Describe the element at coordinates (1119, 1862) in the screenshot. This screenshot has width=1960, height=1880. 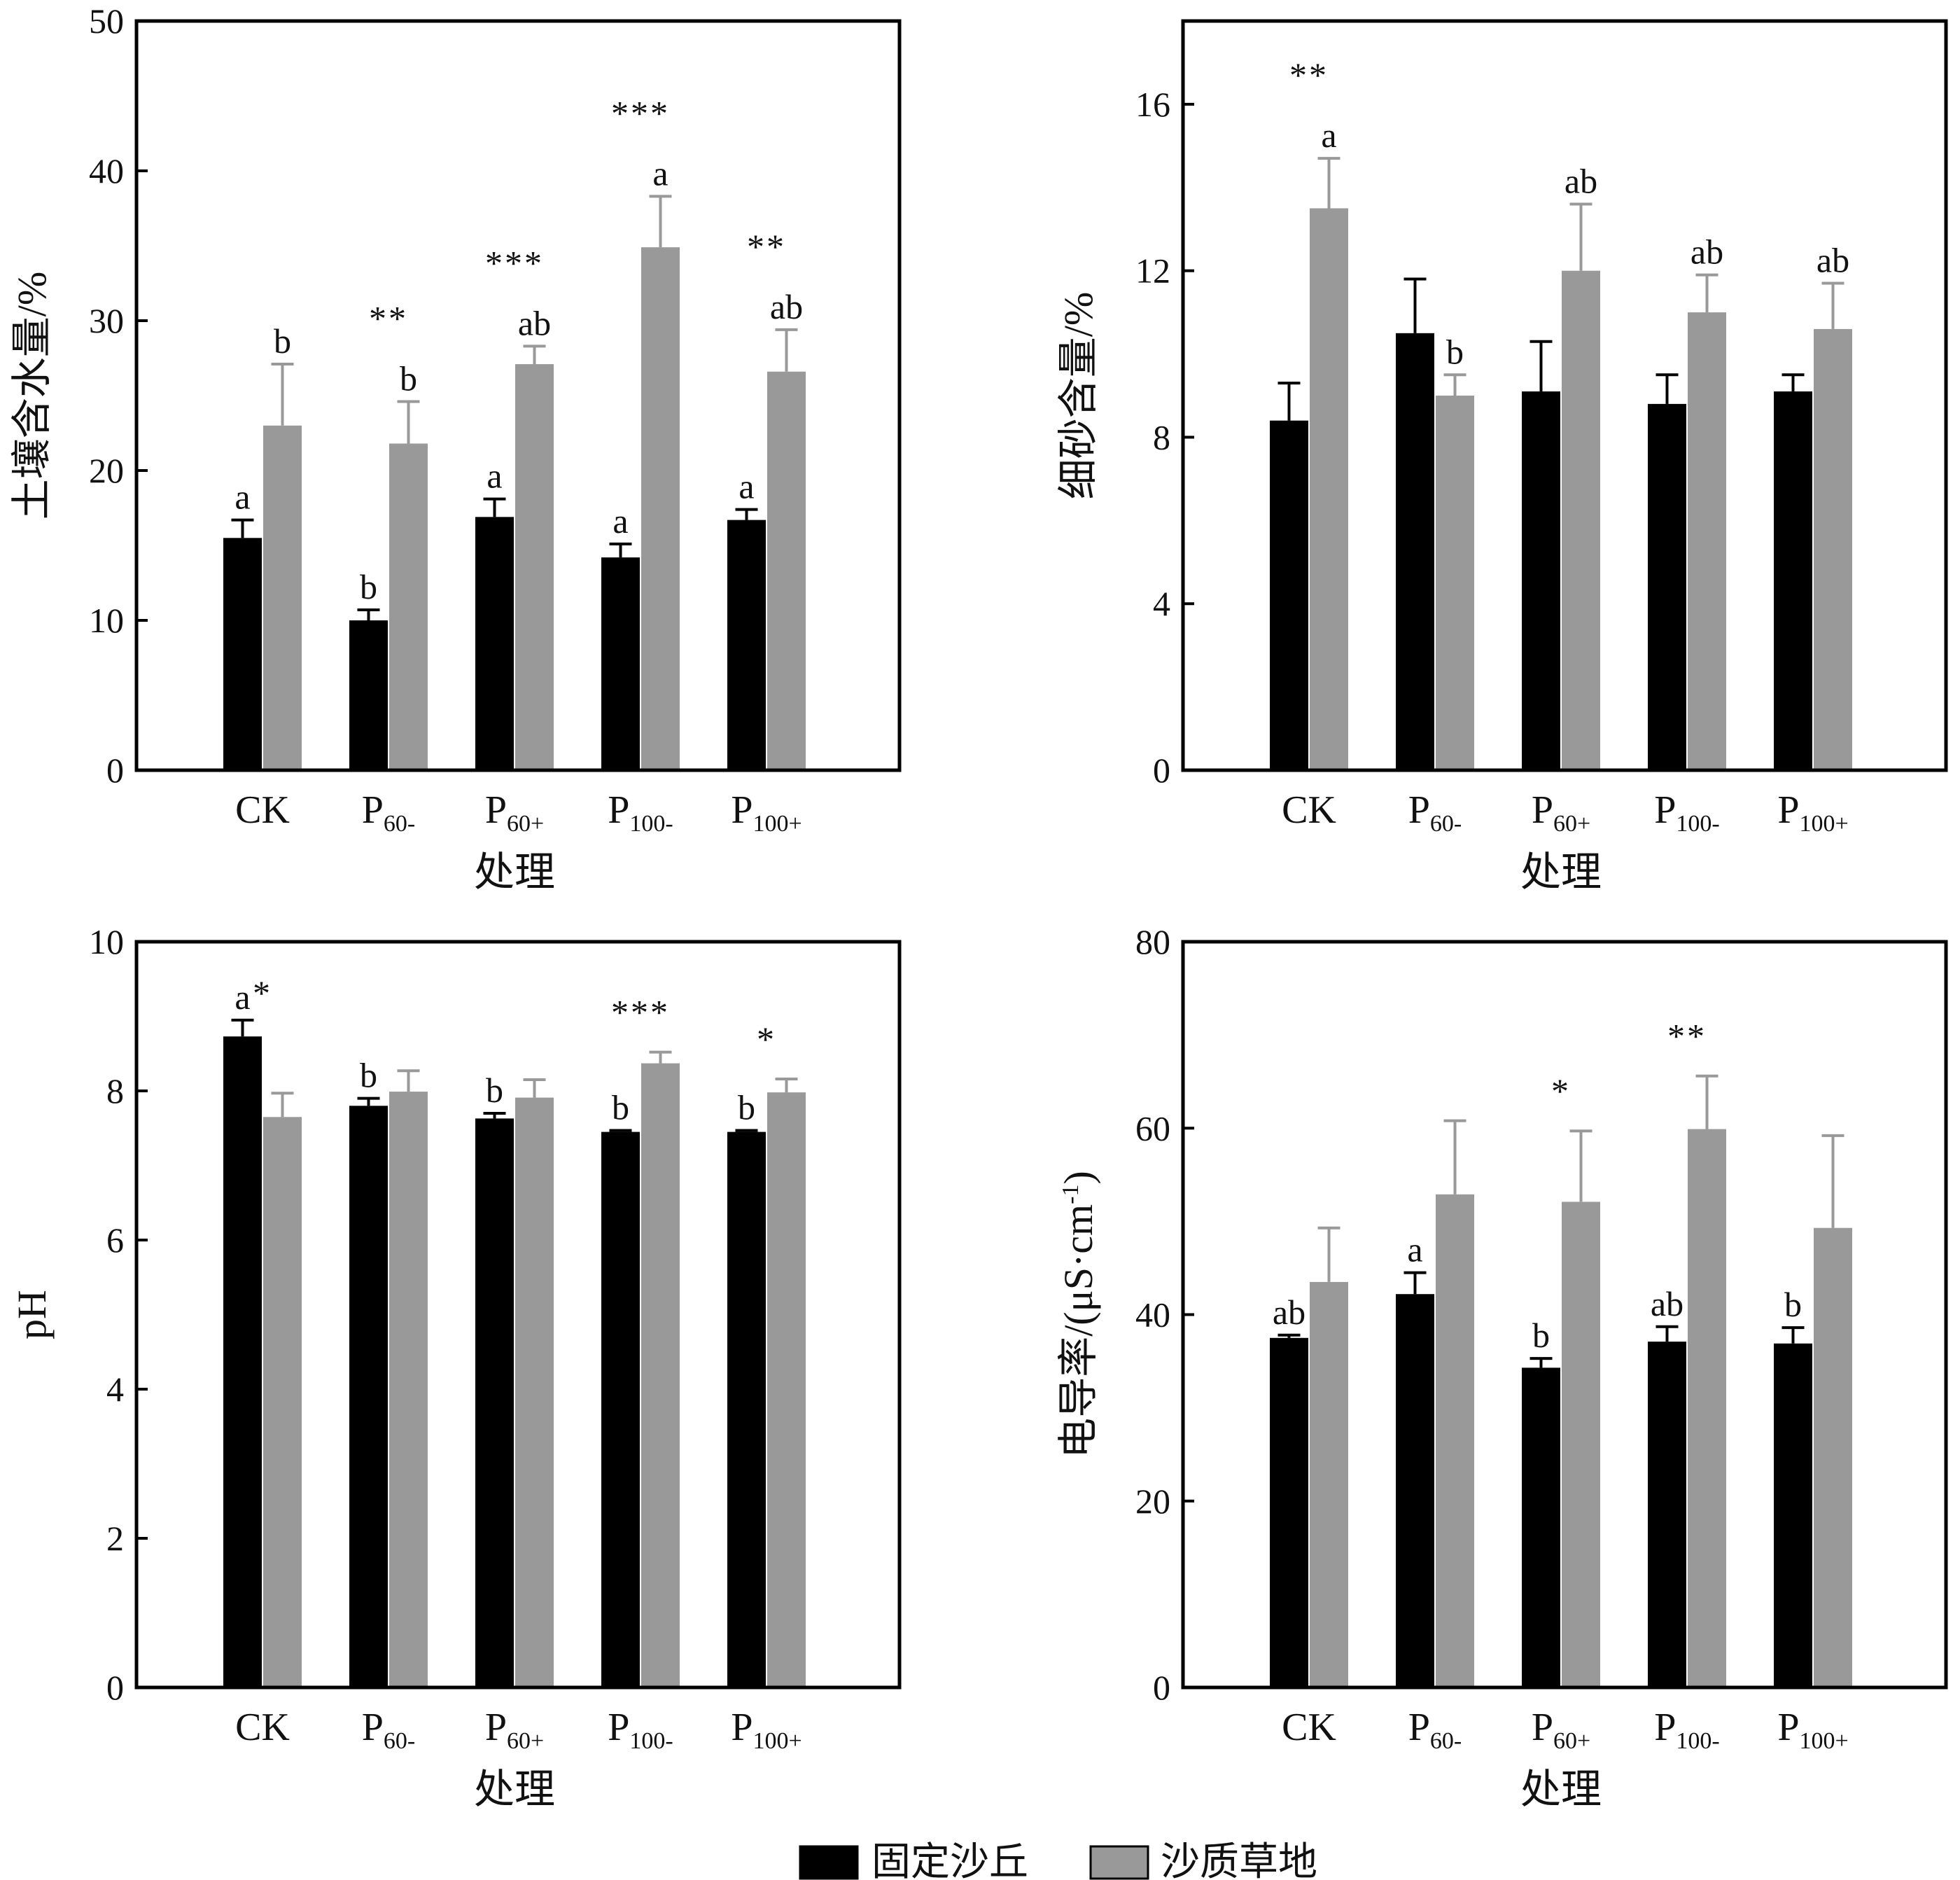
I see `legend-swatch-sandy-grassland` at that location.